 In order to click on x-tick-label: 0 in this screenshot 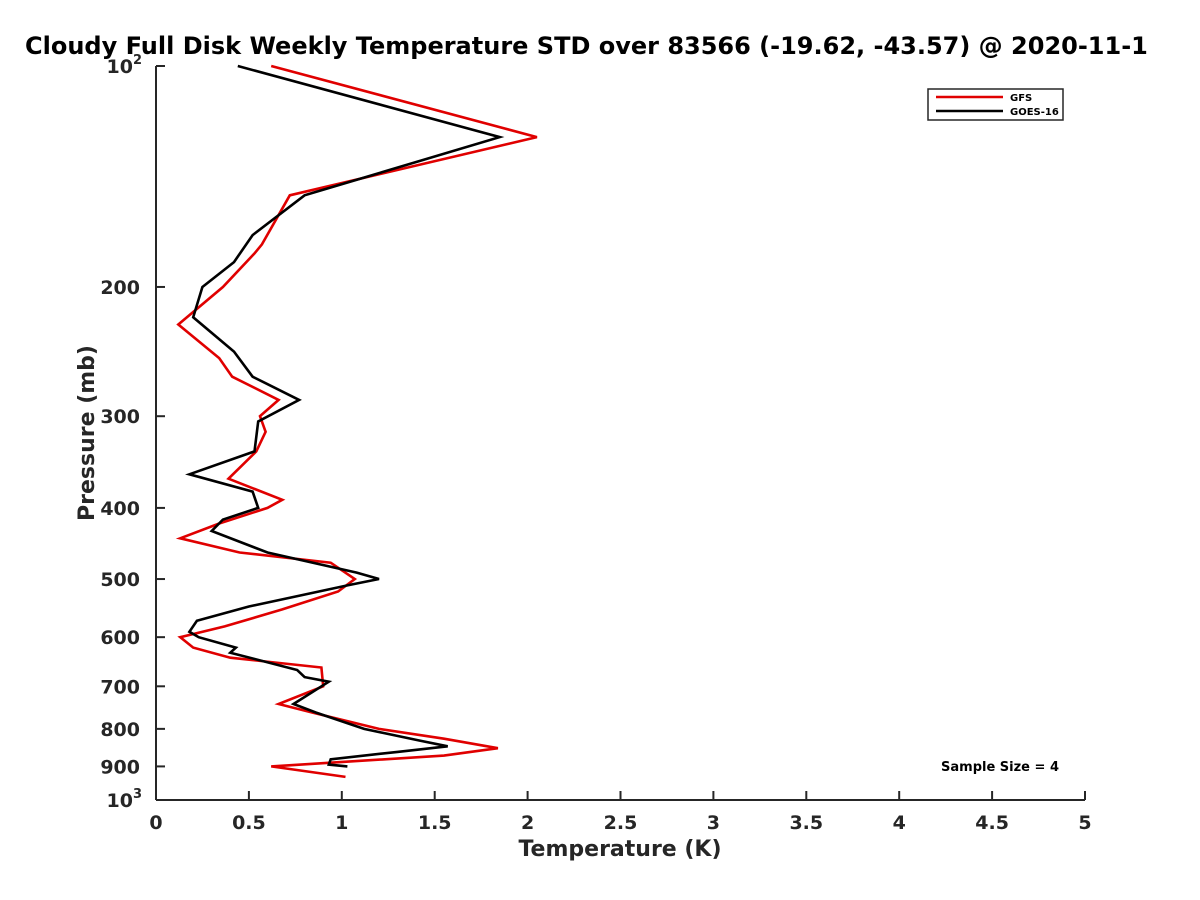, I will do `click(155, 823)`.